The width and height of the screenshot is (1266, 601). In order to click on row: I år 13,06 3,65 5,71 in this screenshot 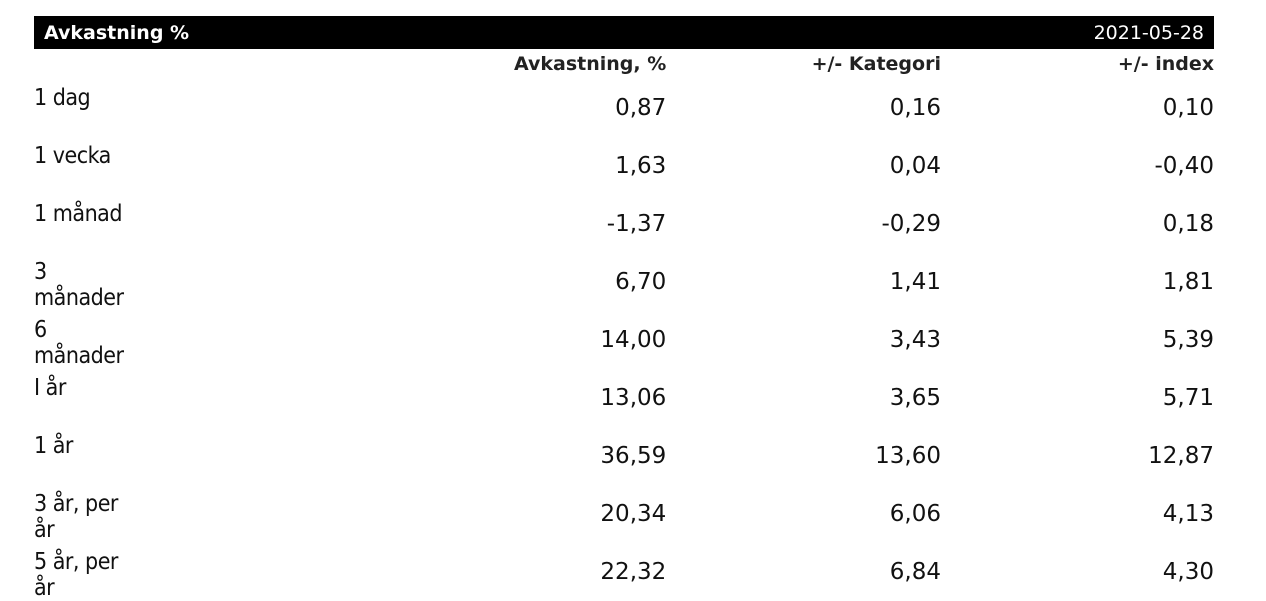, I will do `click(624, 398)`.